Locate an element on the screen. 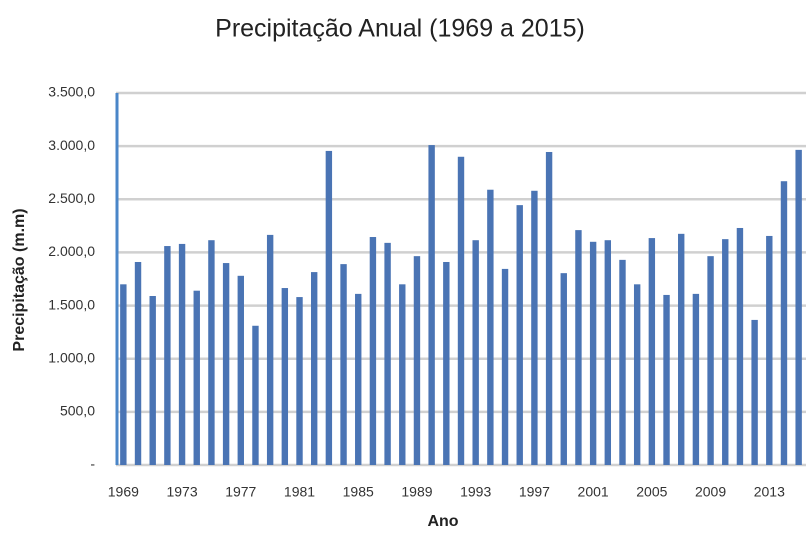 This screenshot has width=806, height=537. x-tick-label: 1973 is located at coordinates (181, 492).